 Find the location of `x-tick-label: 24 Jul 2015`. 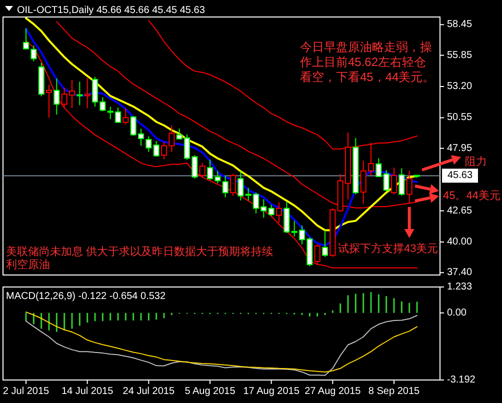

x-tick-label: 24 Jul 2015 is located at coordinates (148, 391).